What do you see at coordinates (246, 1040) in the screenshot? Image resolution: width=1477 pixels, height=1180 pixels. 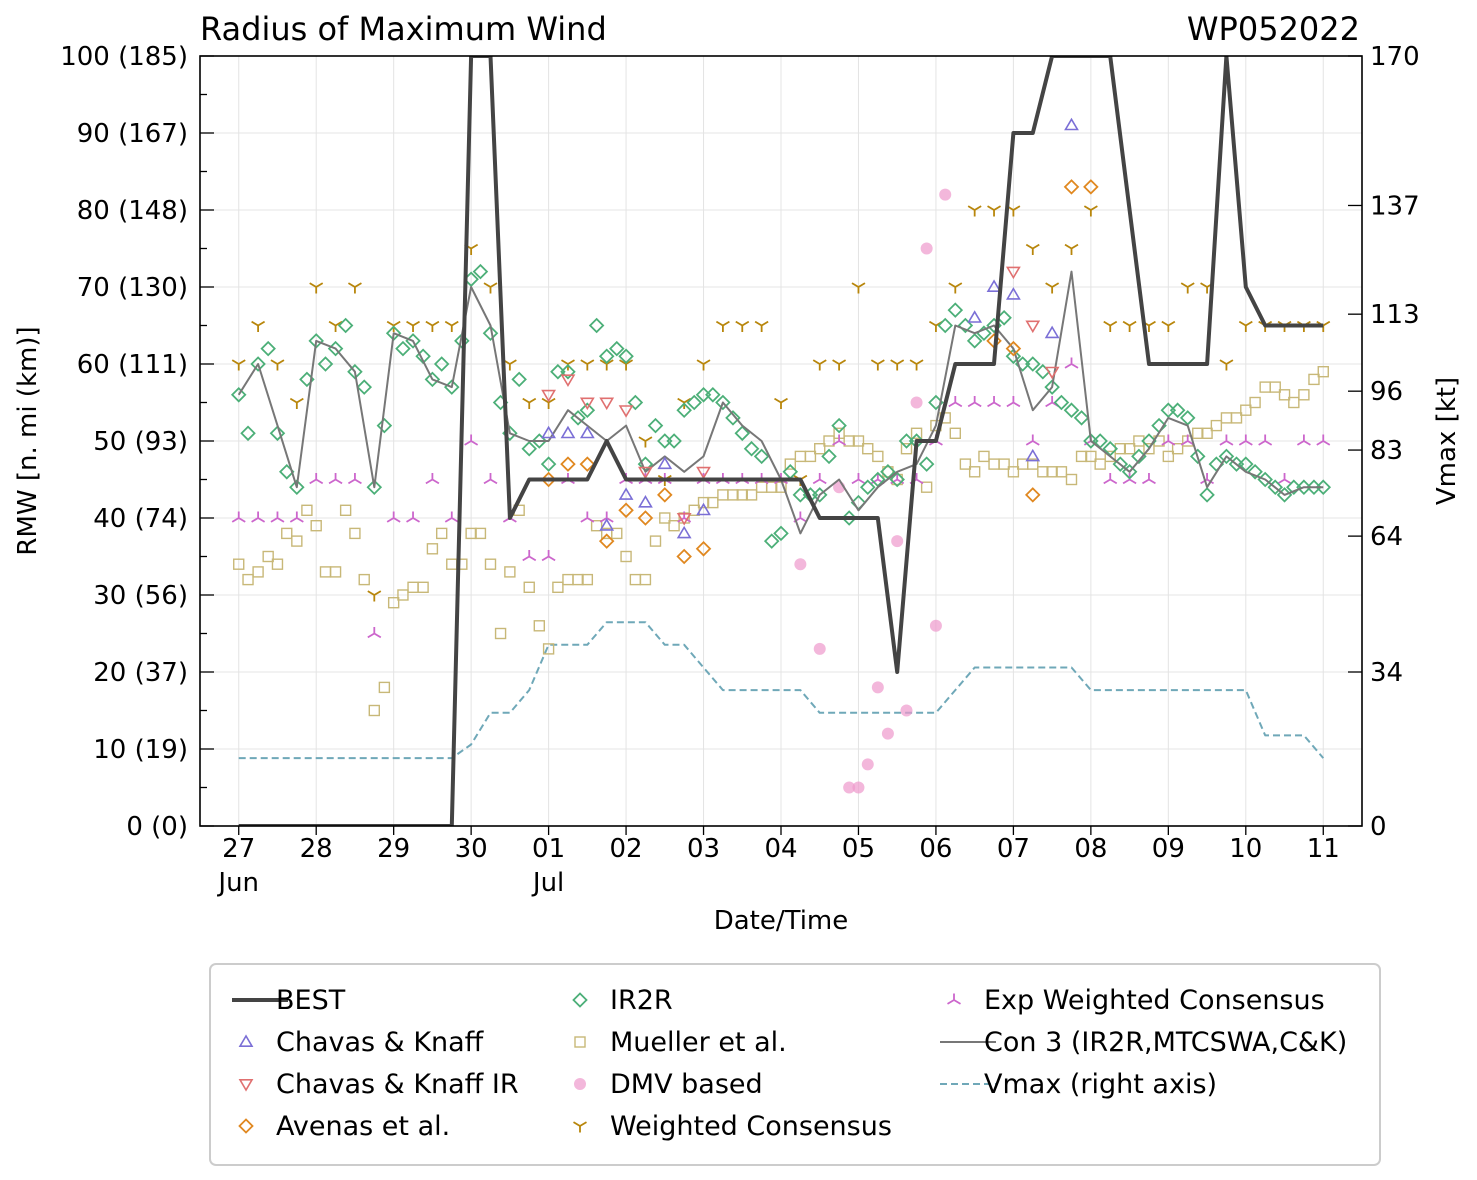 I see `legend-swatch-ck` at bounding box center [246, 1040].